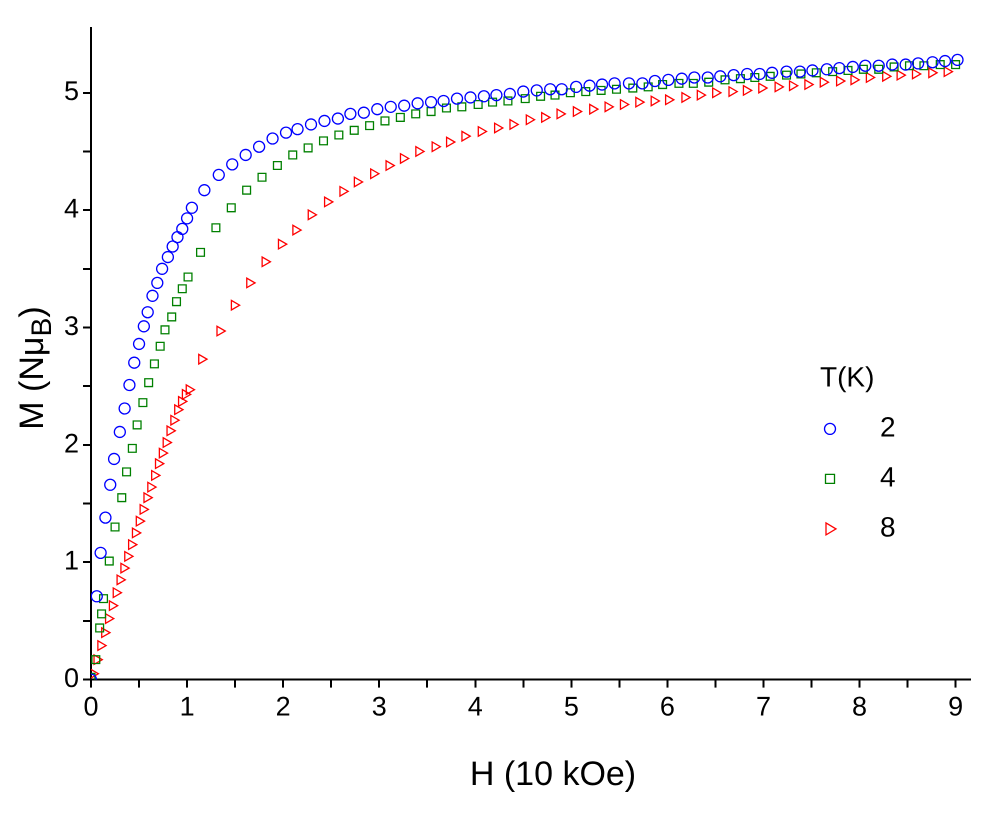 The image size is (997, 814). Describe the element at coordinates (72, 443) in the screenshot. I see `y-tick-label: 2` at that location.